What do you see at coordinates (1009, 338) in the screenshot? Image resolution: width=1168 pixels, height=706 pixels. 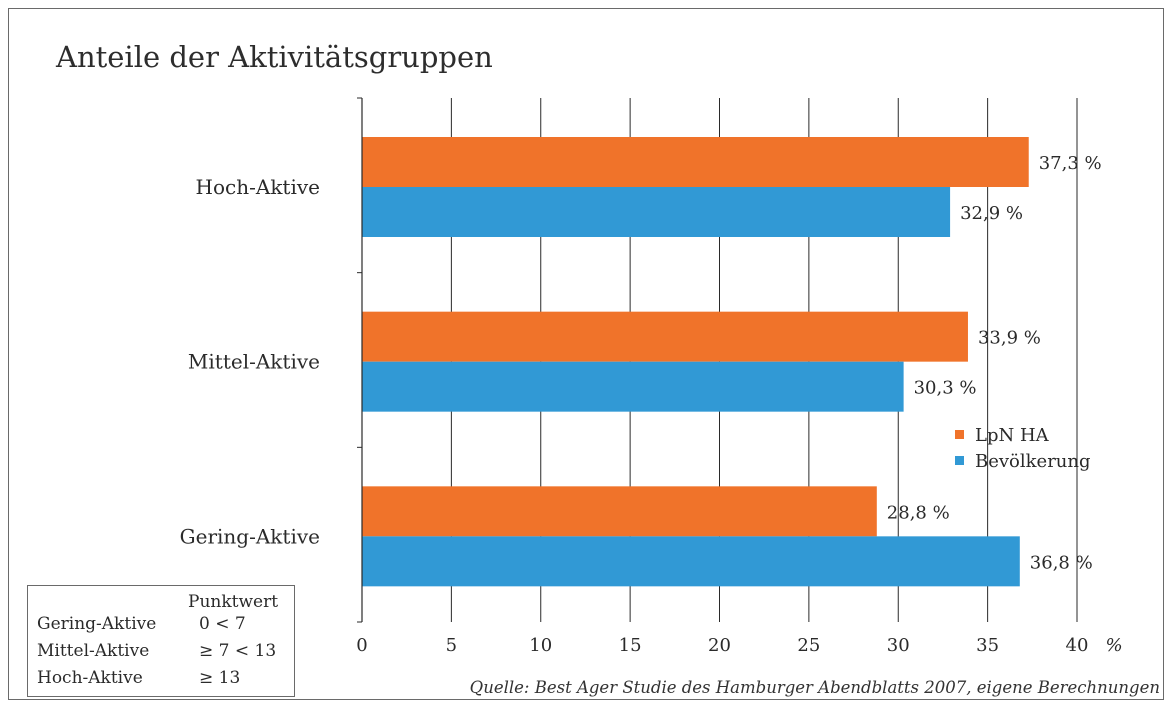 I see `data-label: 33,9 %` at bounding box center [1009, 338].